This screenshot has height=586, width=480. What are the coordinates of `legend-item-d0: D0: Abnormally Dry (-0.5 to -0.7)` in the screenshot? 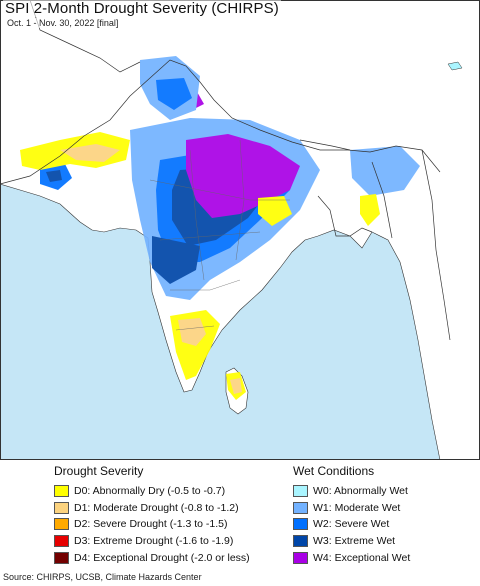 It's located at (152, 491).